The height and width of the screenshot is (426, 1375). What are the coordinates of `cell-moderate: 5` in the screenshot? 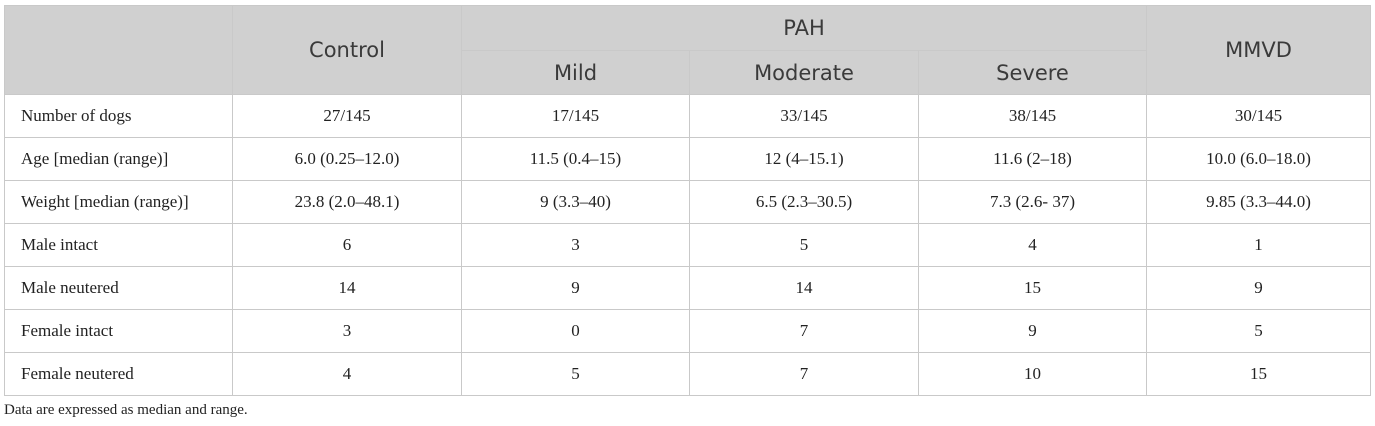 It's located at (804, 245).